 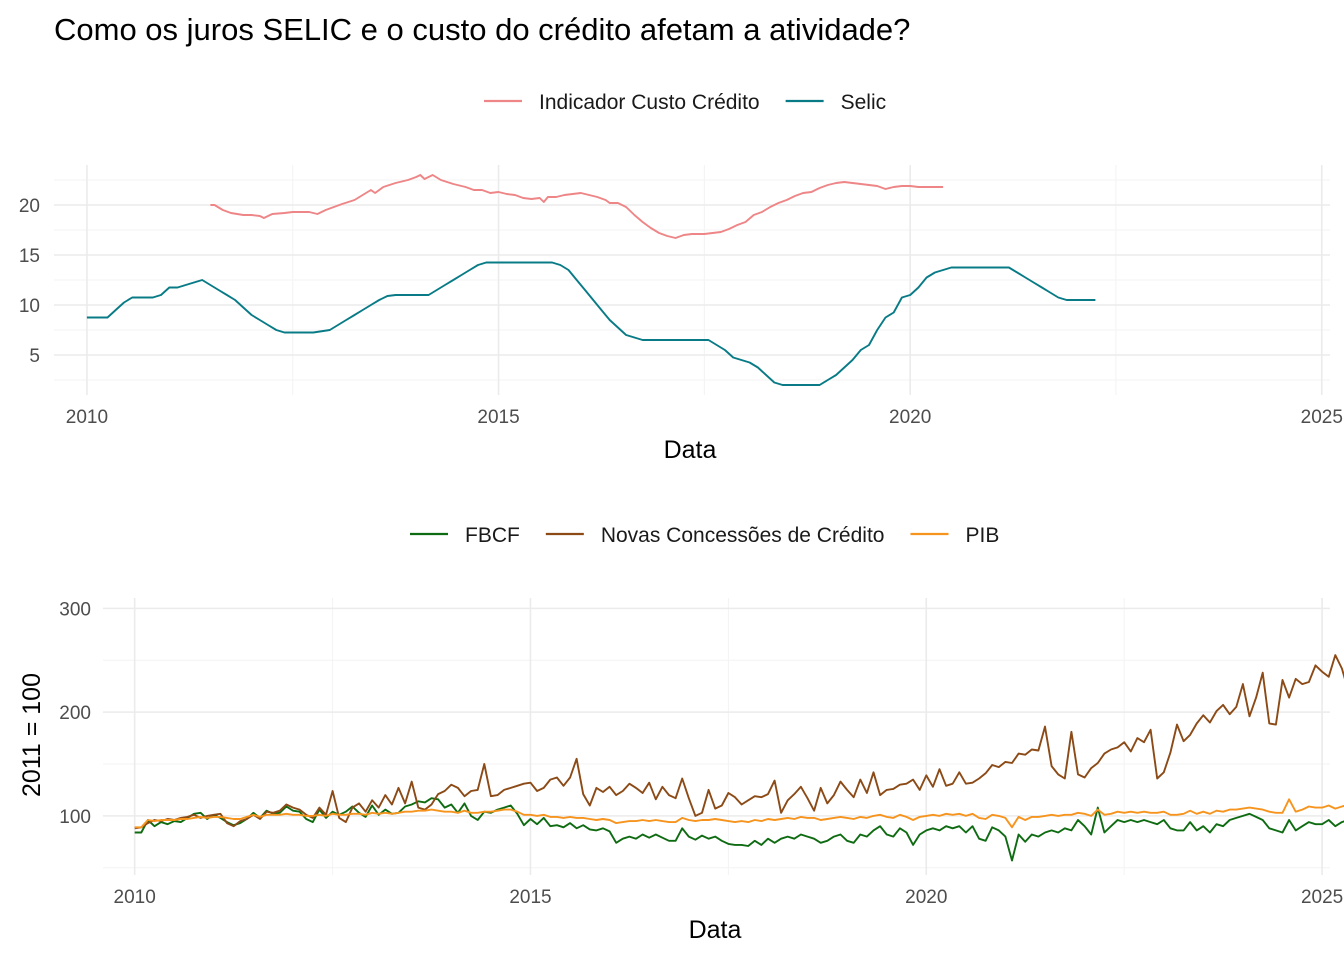 What do you see at coordinates (32, 735) in the screenshot?
I see `chart-activity-y-axis-title: 2011 = 100` at bounding box center [32, 735].